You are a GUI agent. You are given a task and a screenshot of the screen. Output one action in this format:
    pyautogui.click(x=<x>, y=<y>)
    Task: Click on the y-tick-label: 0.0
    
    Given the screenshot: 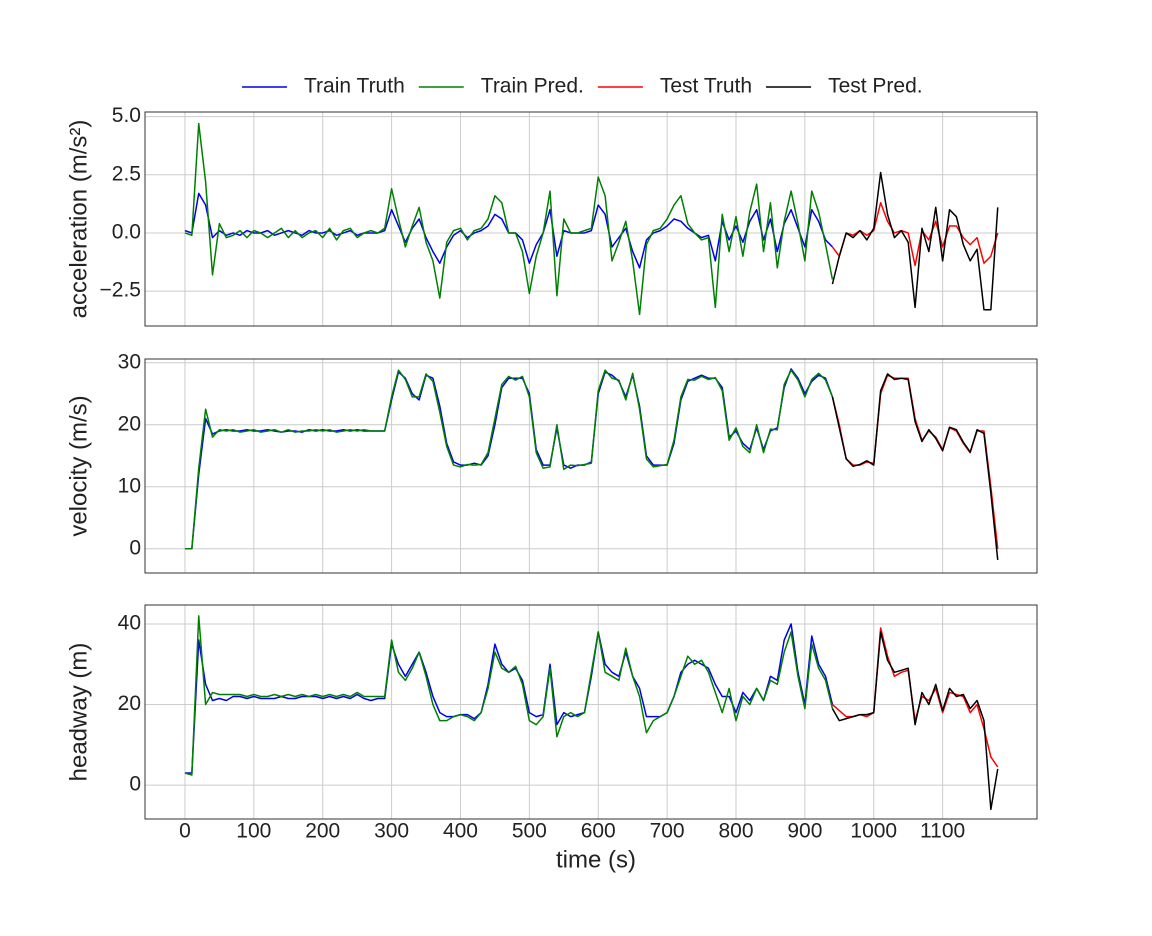 What is the action you would take?
    pyautogui.click(x=126, y=232)
    